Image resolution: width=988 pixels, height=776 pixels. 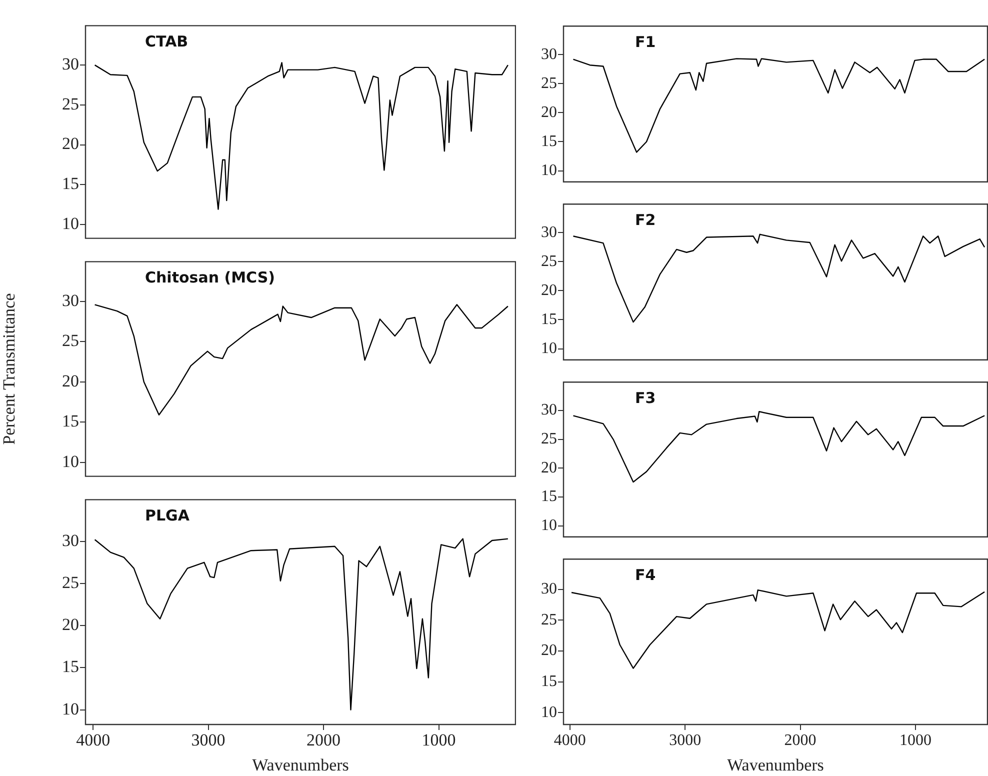 I want to click on text: CTAB, so click(x=166, y=41).